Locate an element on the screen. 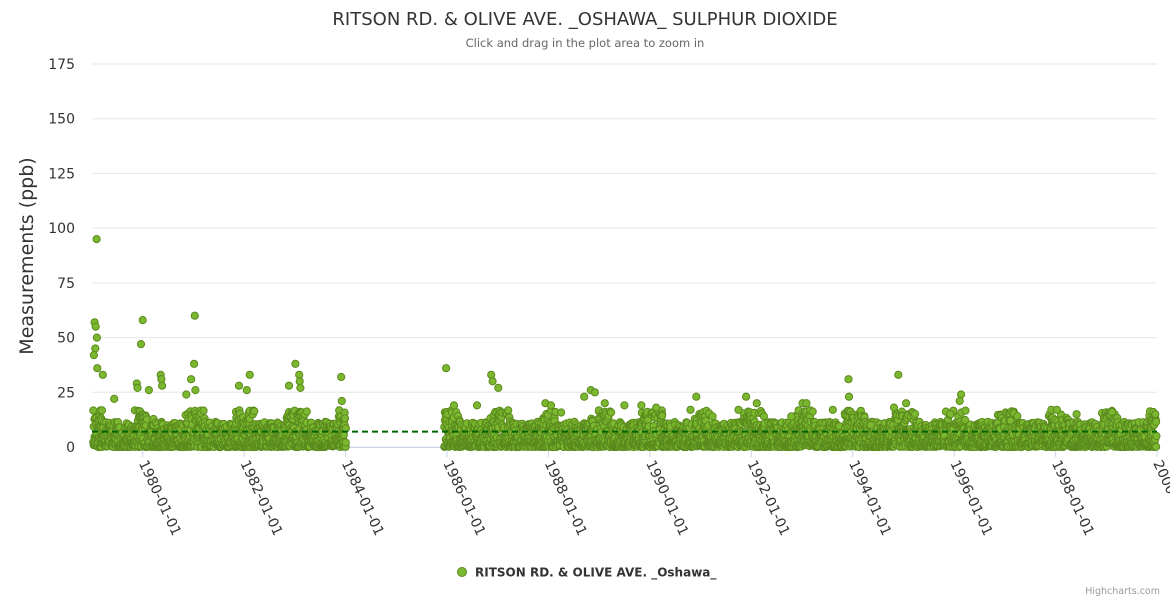 The width and height of the screenshot is (1170, 600). y-tick-label-125: 125 is located at coordinates (61, 174).